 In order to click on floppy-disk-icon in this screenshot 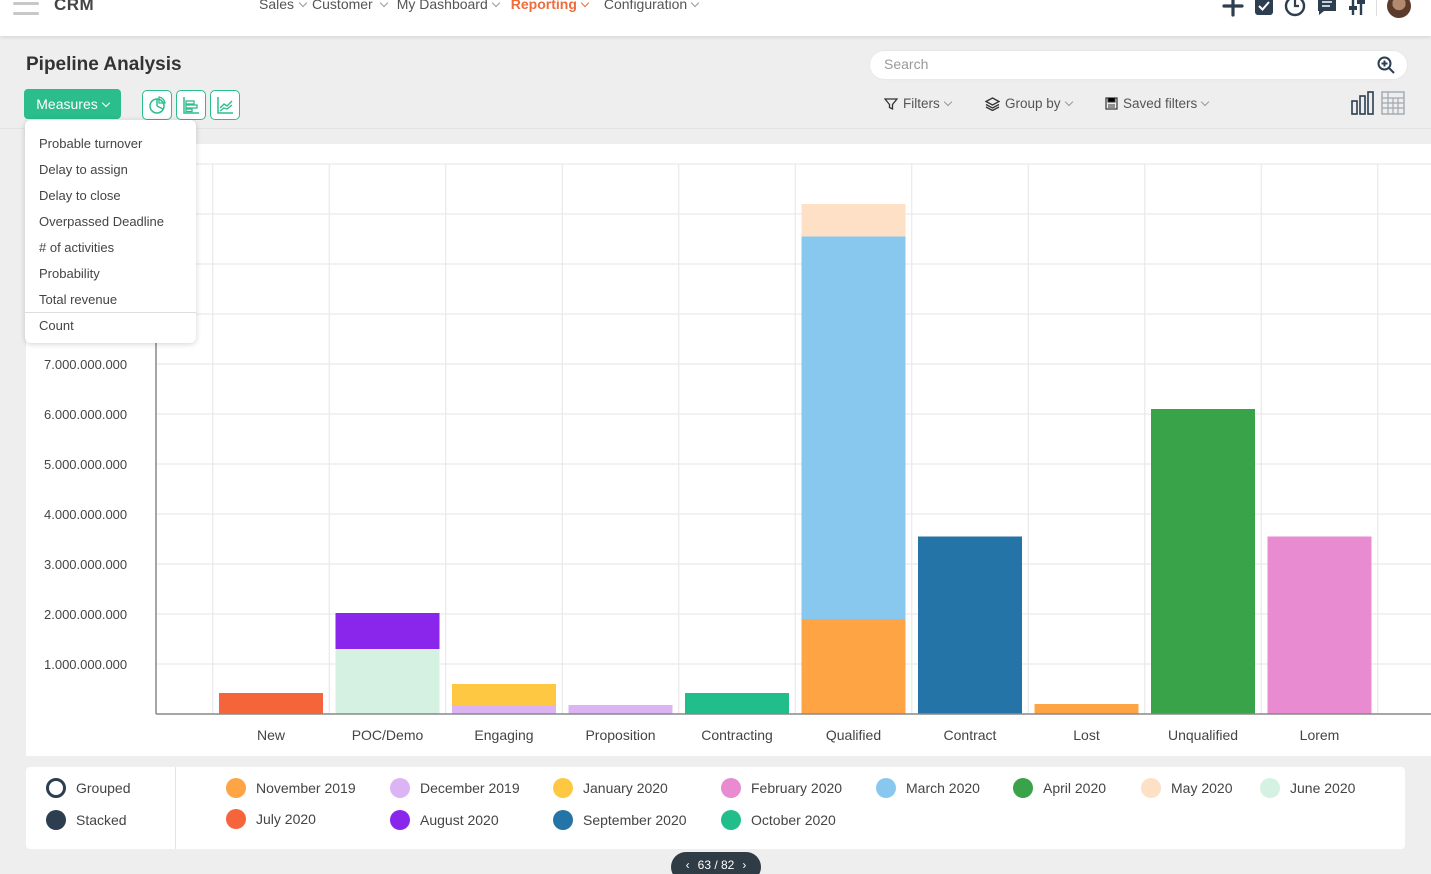, I will do `click(1111, 103)`.